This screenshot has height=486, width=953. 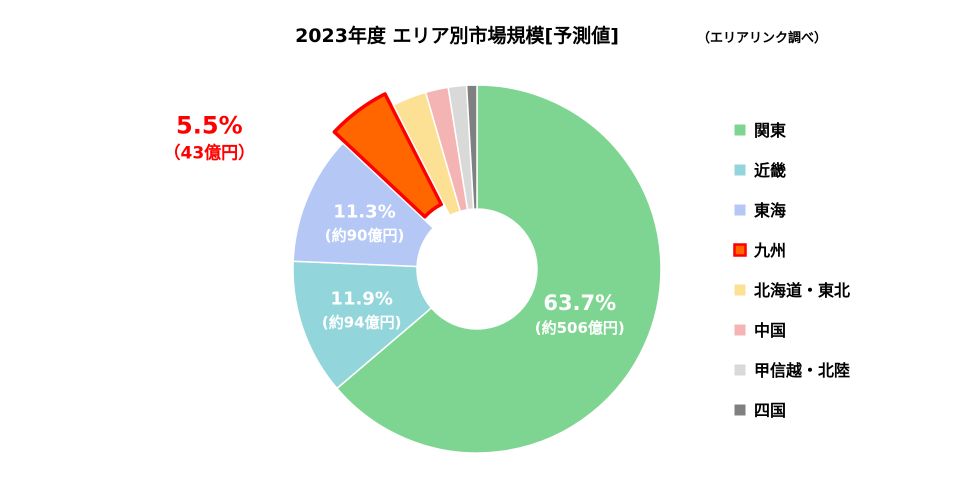 I want to click on legend-label-cat-3: 九州, so click(x=769, y=250).